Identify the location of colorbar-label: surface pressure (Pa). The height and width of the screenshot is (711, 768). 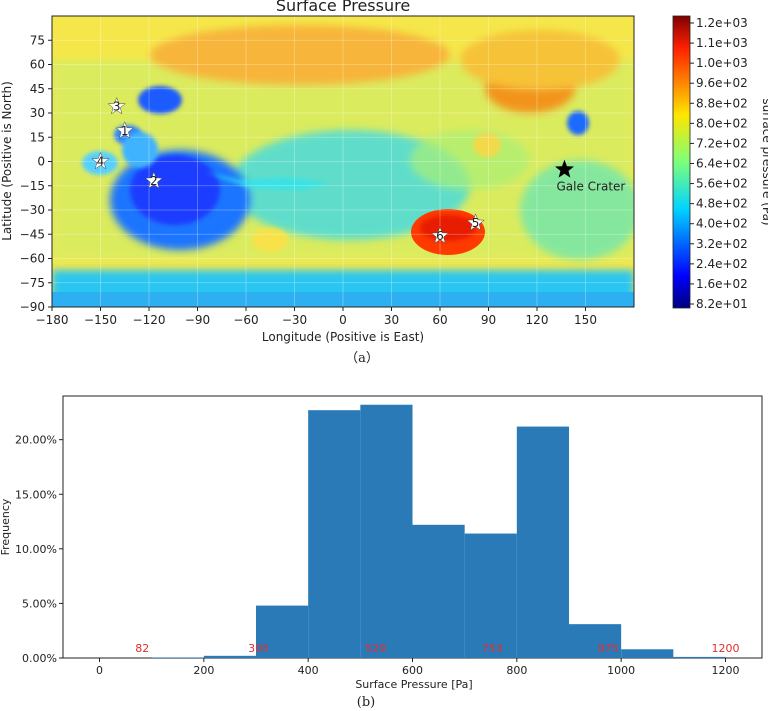
(764, 161).